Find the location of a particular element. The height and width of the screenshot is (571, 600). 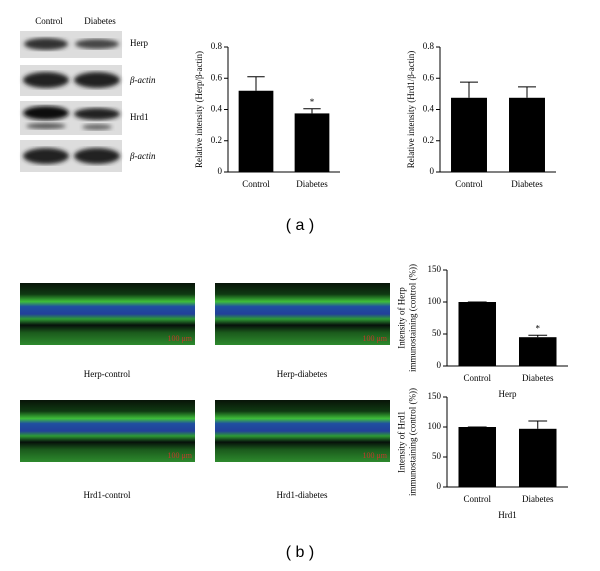

blot-row: Hrd1 is located at coordinates (139, 117).